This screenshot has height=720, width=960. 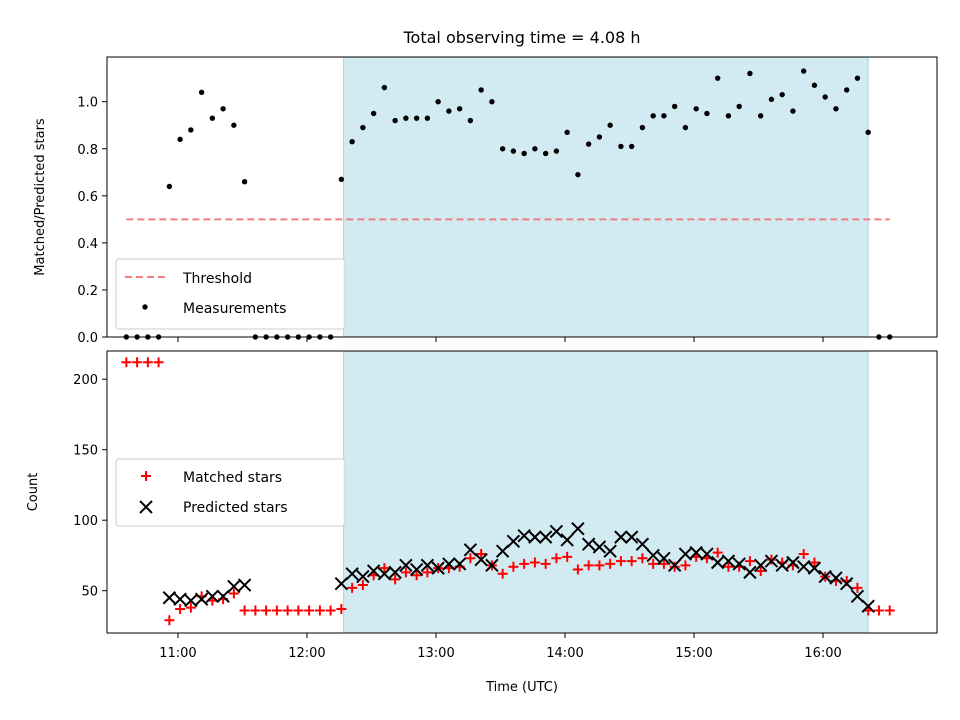 What do you see at coordinates (87, 150) in the screenshot?
I see `ratio-y-tick-label: 0.8` at bounding box center [87, 150].